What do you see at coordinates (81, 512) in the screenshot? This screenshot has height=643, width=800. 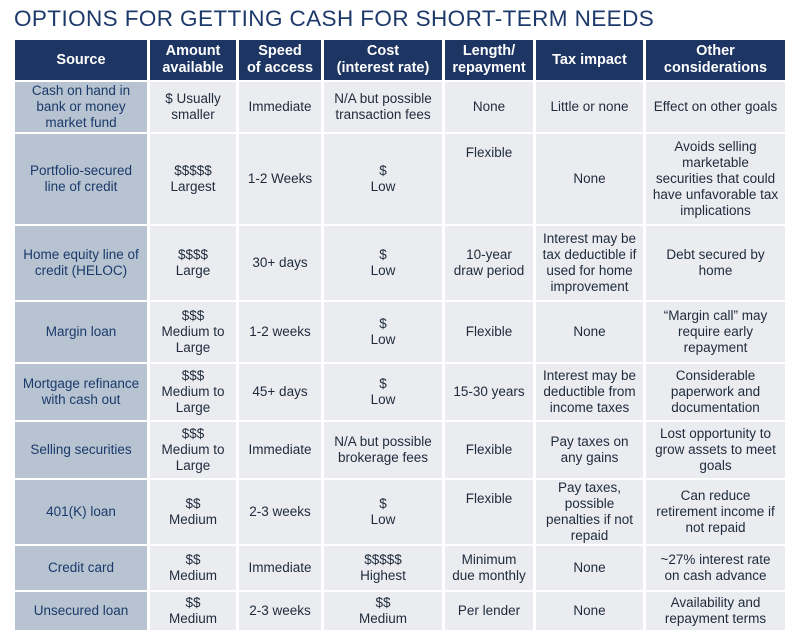 I see `cell-source: 401(K) loan` at bounding box center [81, 512].